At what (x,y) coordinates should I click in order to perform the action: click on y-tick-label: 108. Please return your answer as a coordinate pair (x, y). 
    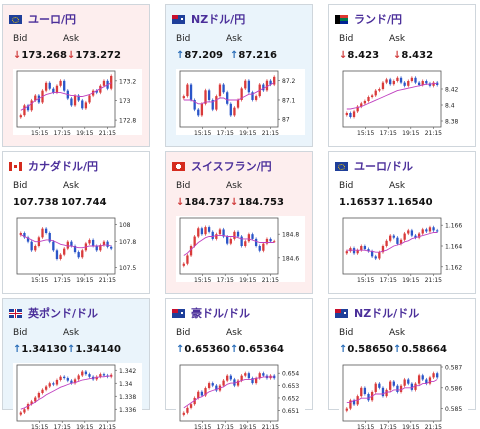
    Looking at the image, I should click on (125, 225).